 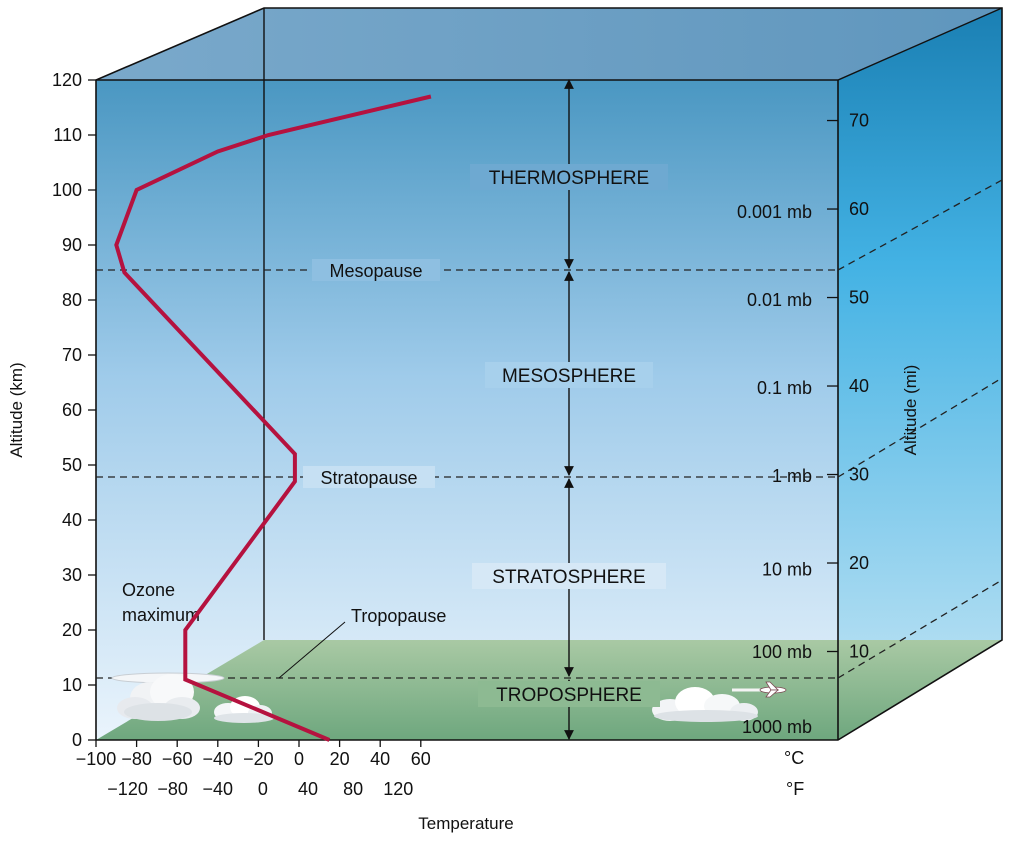 I want to click on pressure-label: 0.01 mb, so click(x=779, y=300).